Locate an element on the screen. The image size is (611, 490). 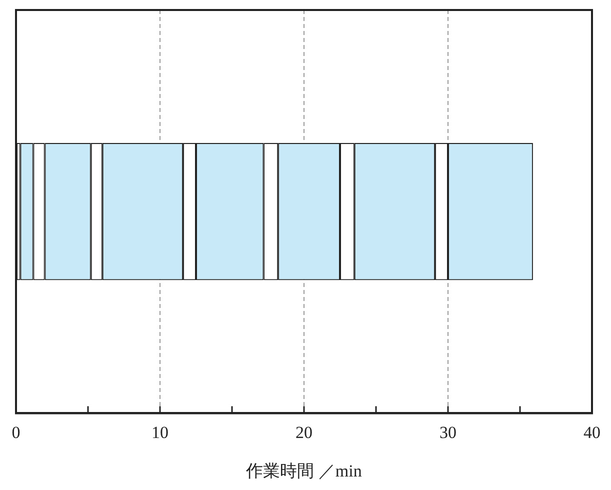
x-tick-label: 30 is located at coordinates (448, 432).